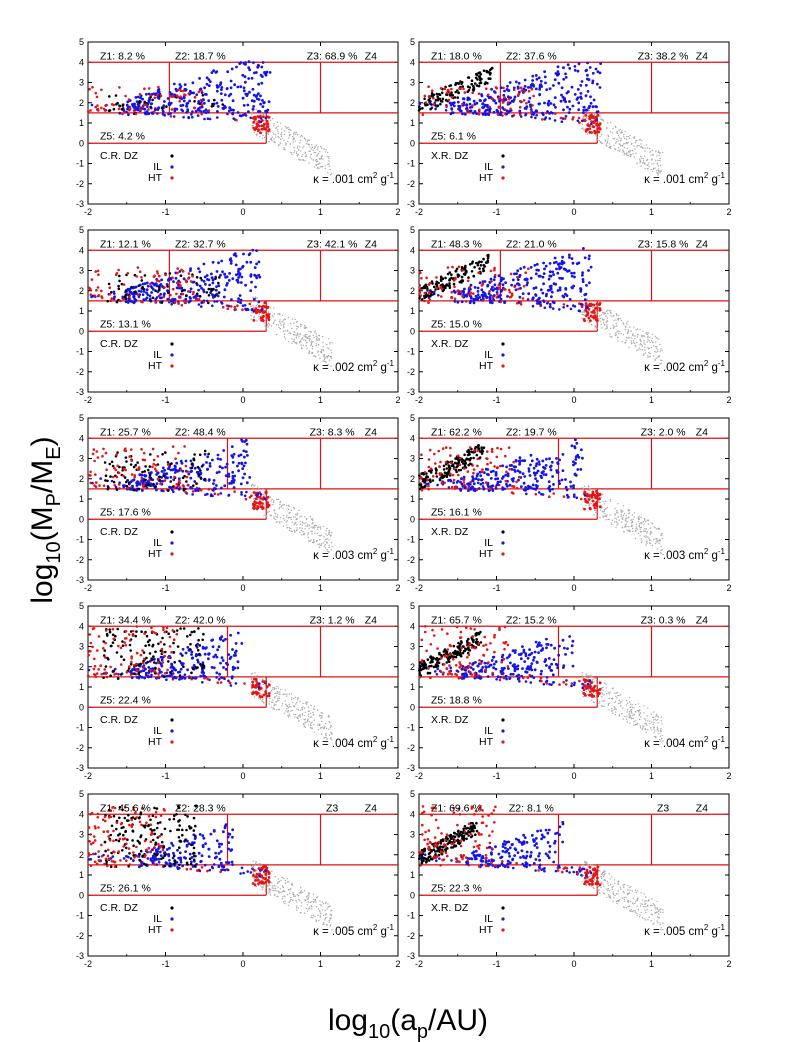 This screenshot has width=806, height=1042. What do you see at coordinates (80, 768) in the screenshot?
I see `y-tick-label: -3` at bounding box center [80, 768].